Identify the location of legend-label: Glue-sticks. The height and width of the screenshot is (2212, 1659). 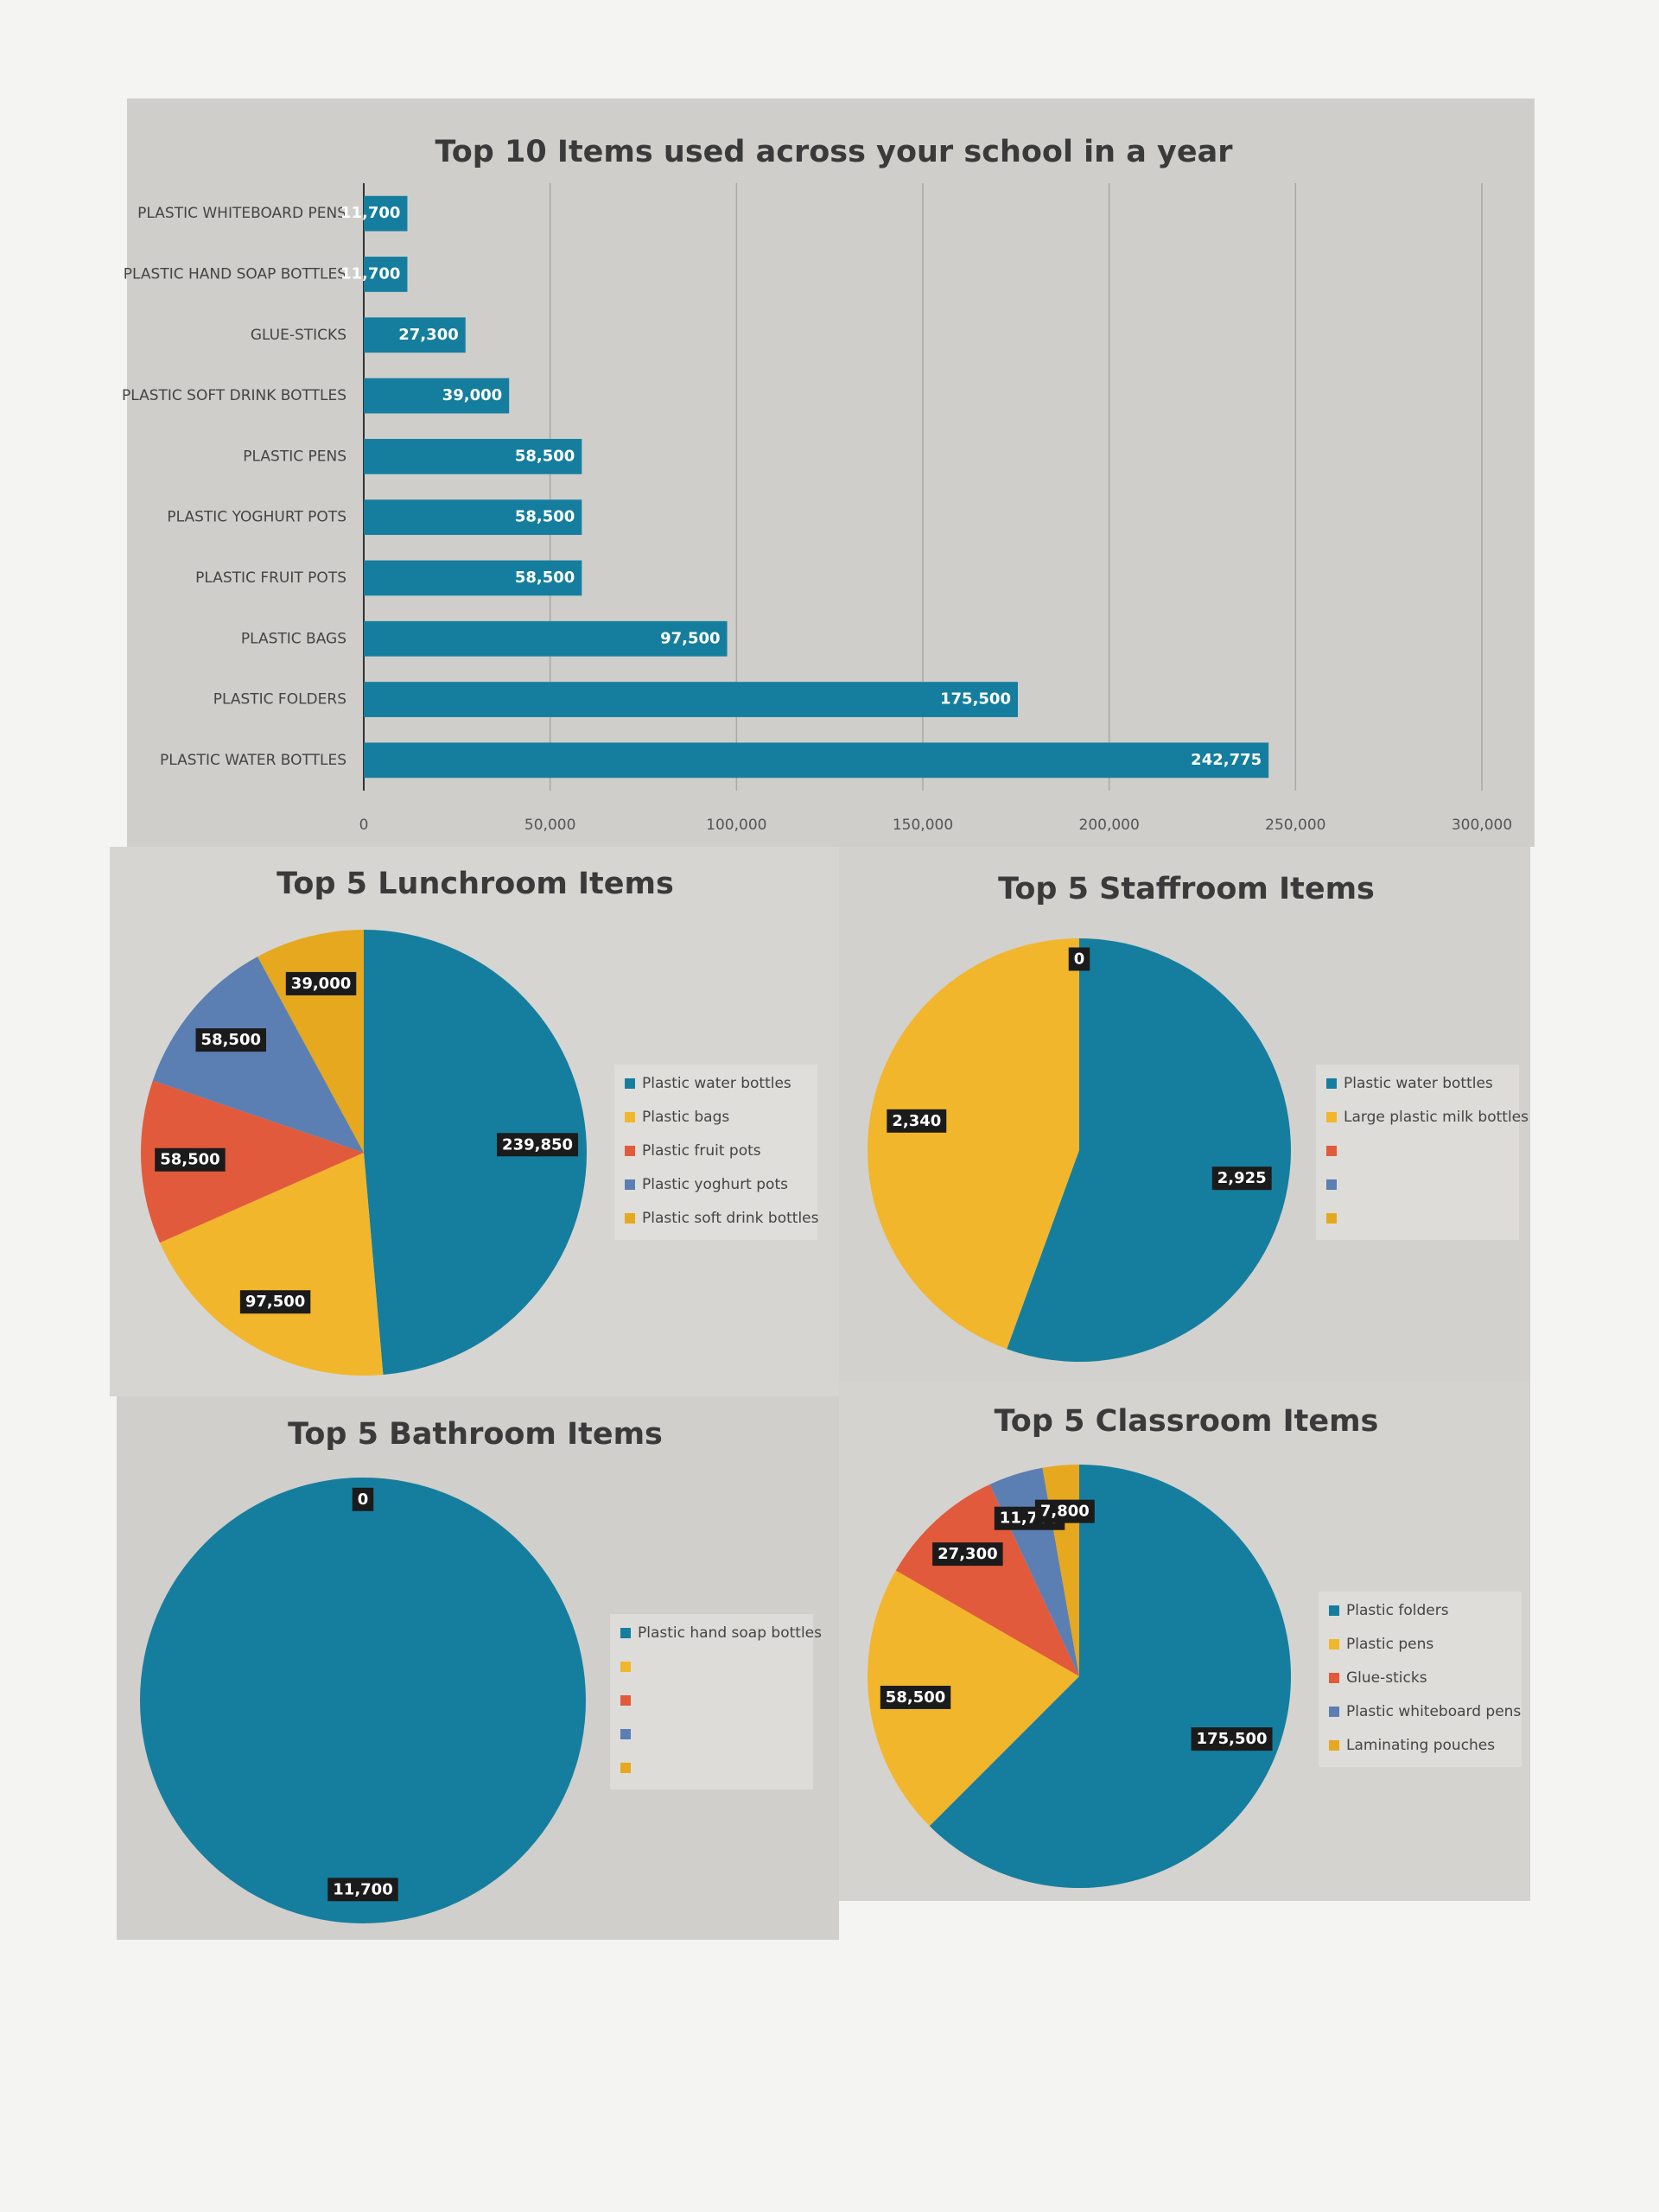
(1386, 1678).